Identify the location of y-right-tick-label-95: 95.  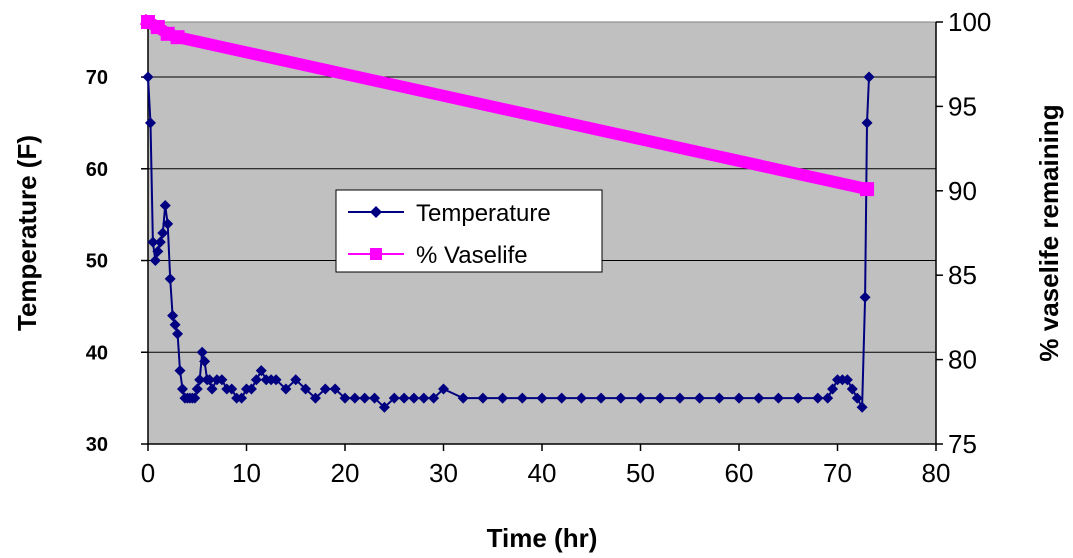
(962, 106).